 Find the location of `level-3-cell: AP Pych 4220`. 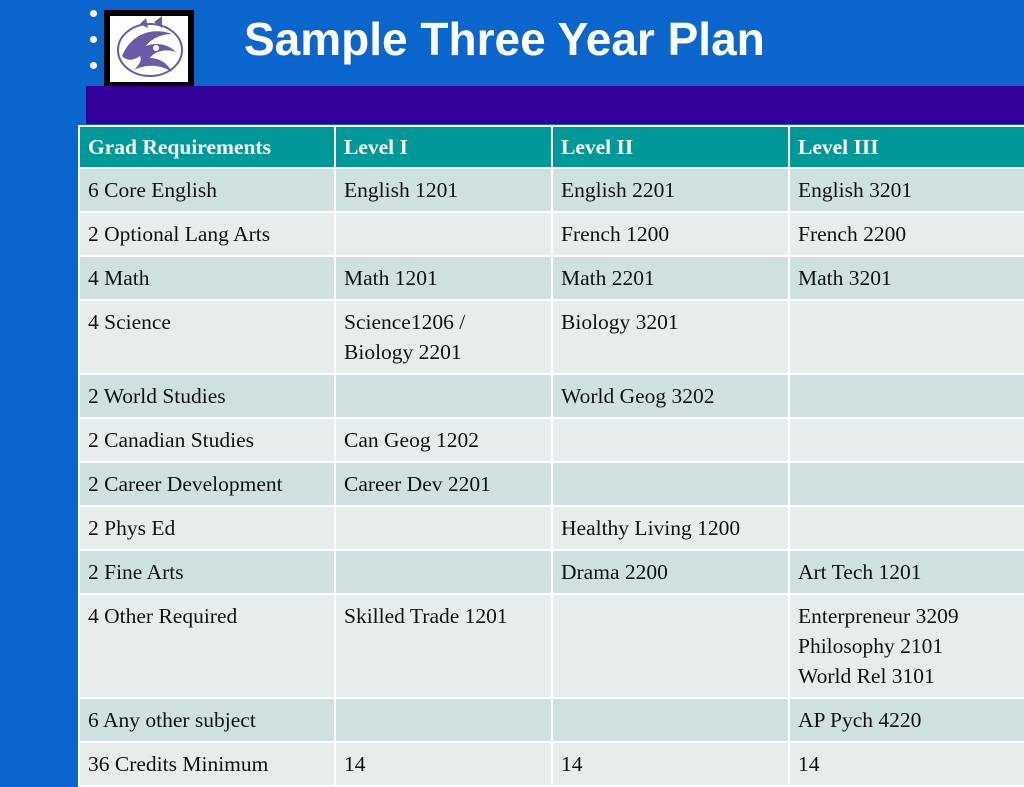

level-3-cell: AP Pych 4220 is located at coordinates (906, 720).